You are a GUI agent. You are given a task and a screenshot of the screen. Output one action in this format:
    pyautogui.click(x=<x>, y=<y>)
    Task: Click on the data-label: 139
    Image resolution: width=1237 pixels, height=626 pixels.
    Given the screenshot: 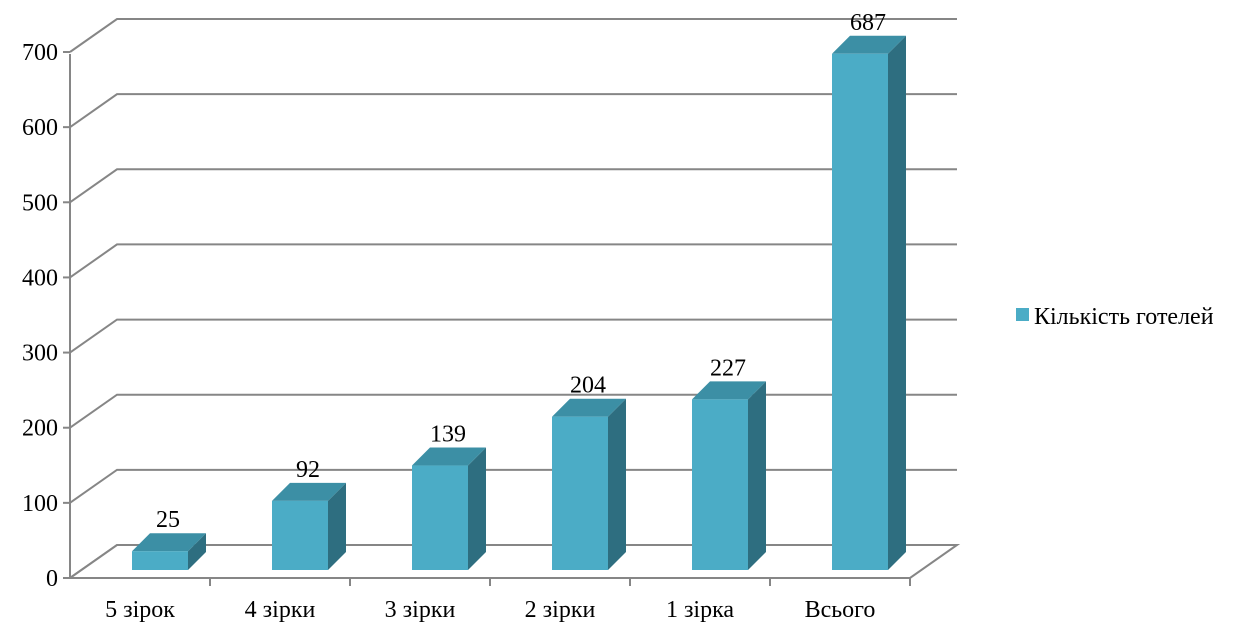 What is the action you would take?
    pyautogui.click(x=448, y=435)
    